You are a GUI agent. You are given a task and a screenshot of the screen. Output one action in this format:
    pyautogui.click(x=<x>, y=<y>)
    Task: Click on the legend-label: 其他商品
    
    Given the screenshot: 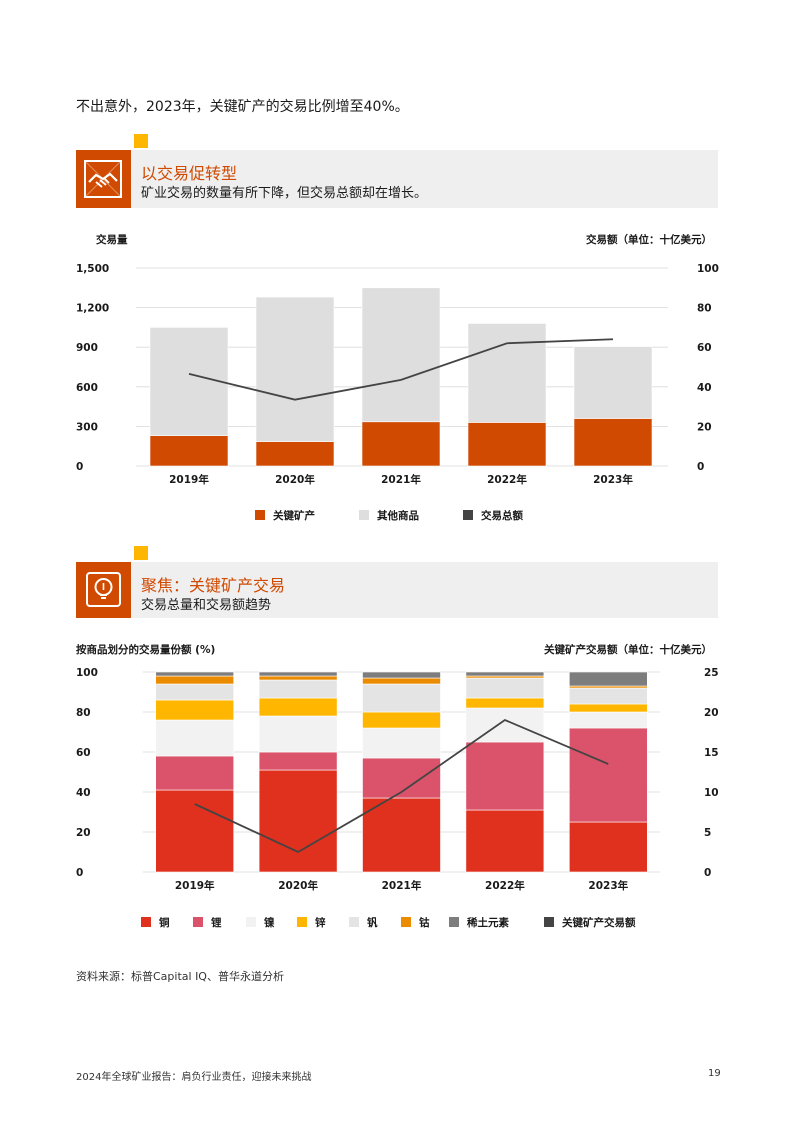 What is the action you would take?
    pyautogui.click(x=398, y=515)
    